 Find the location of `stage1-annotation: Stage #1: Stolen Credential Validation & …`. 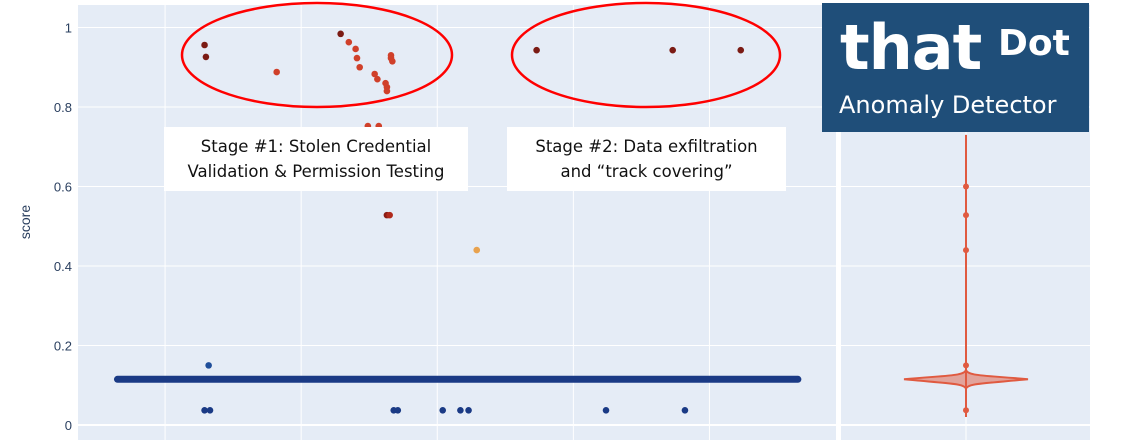

stage1-annotation: Stage #1: Stolen Credential Validation & … is located at coordinates (316, 159).